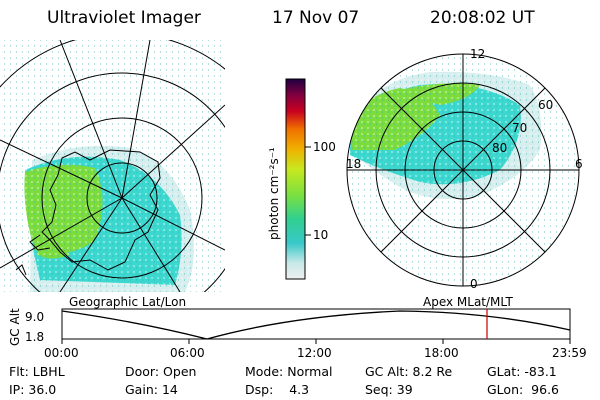 This screenshot has height=400, width=600. I want to click on colorbar-tick-label: 100, so click(324, 147).